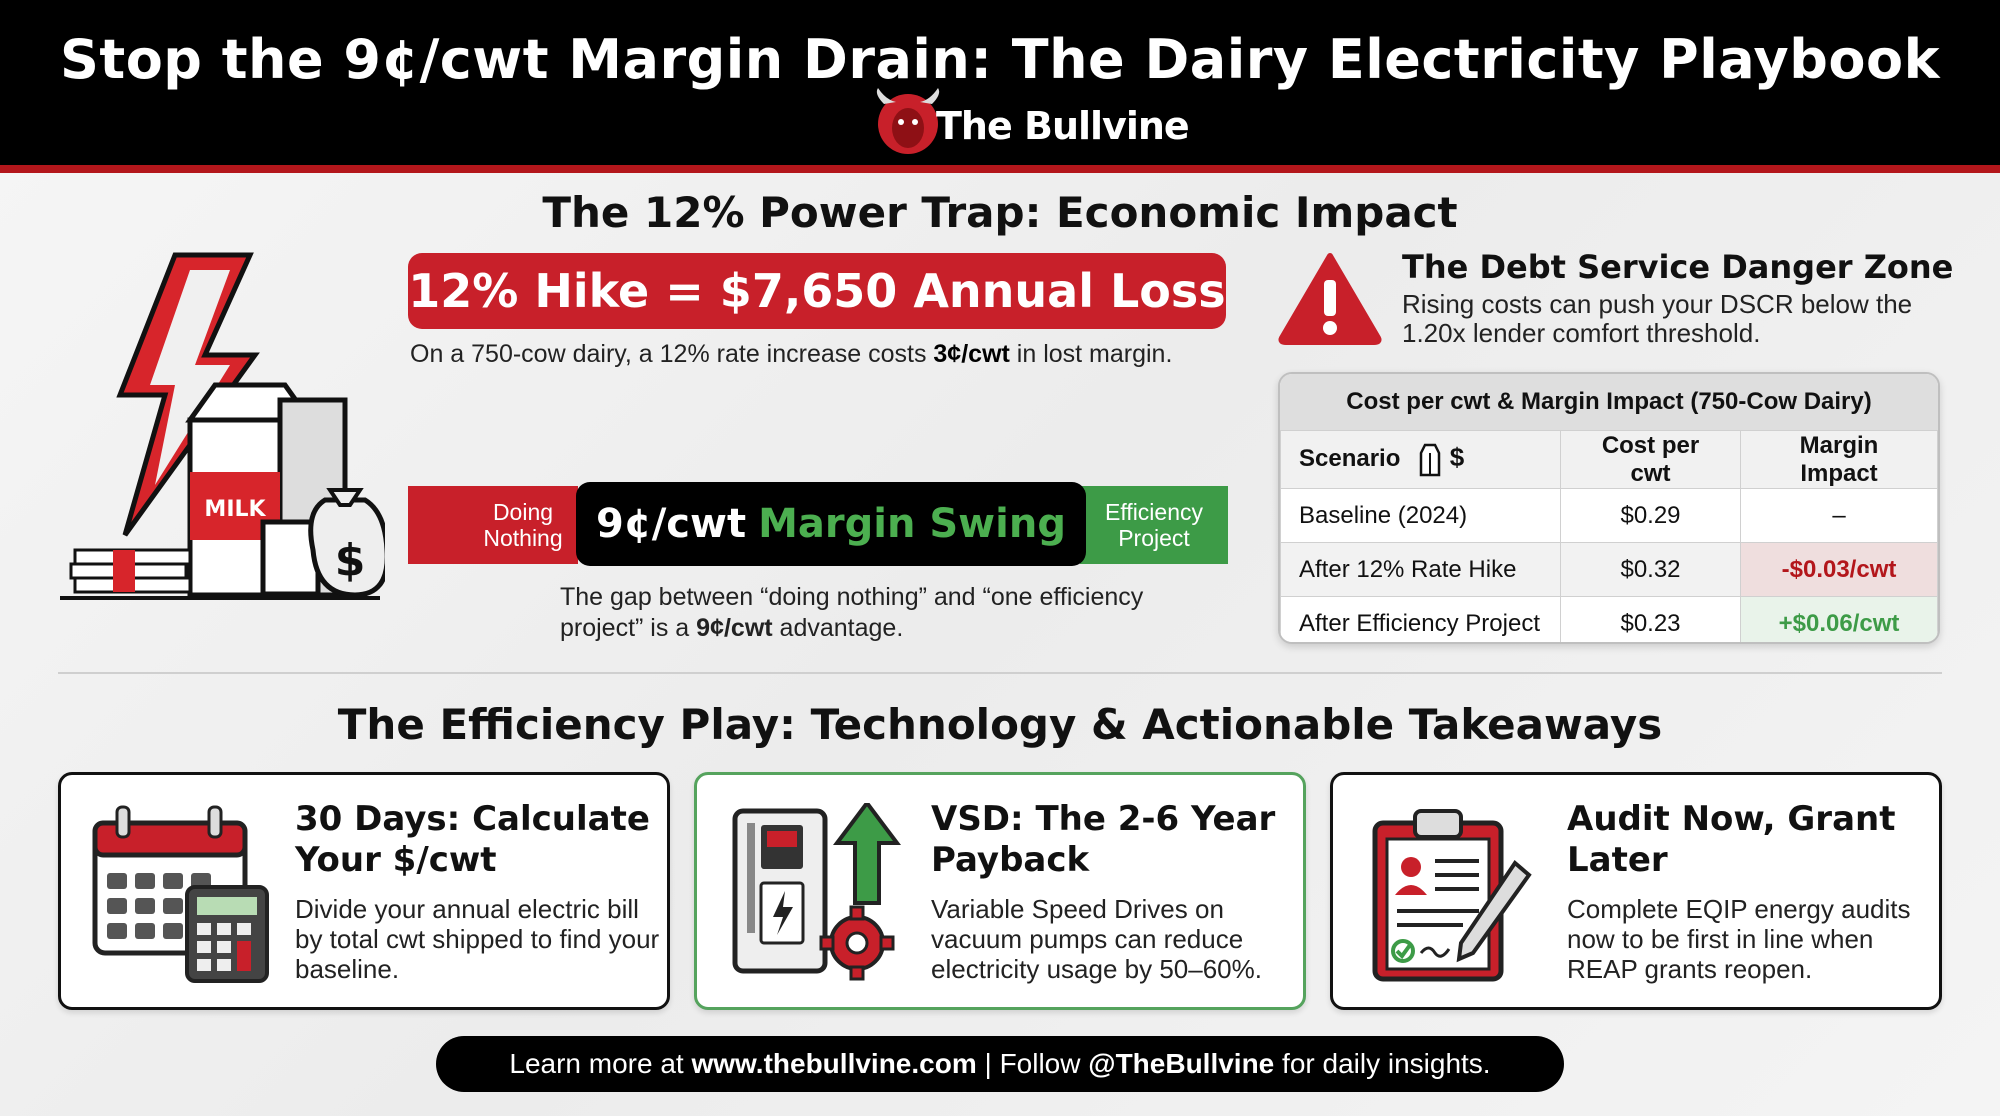 The height and width of the screenshot is (1116, 2000). I want to click on dollar-icon: $, so click(1457, 457).